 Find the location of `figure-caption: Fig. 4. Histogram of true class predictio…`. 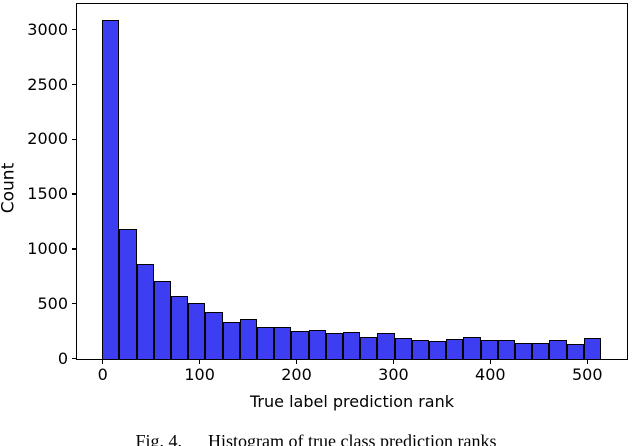

figure-caption: Fig. 4. Histogram of true class predictio… is located at coordinates (316, 438).